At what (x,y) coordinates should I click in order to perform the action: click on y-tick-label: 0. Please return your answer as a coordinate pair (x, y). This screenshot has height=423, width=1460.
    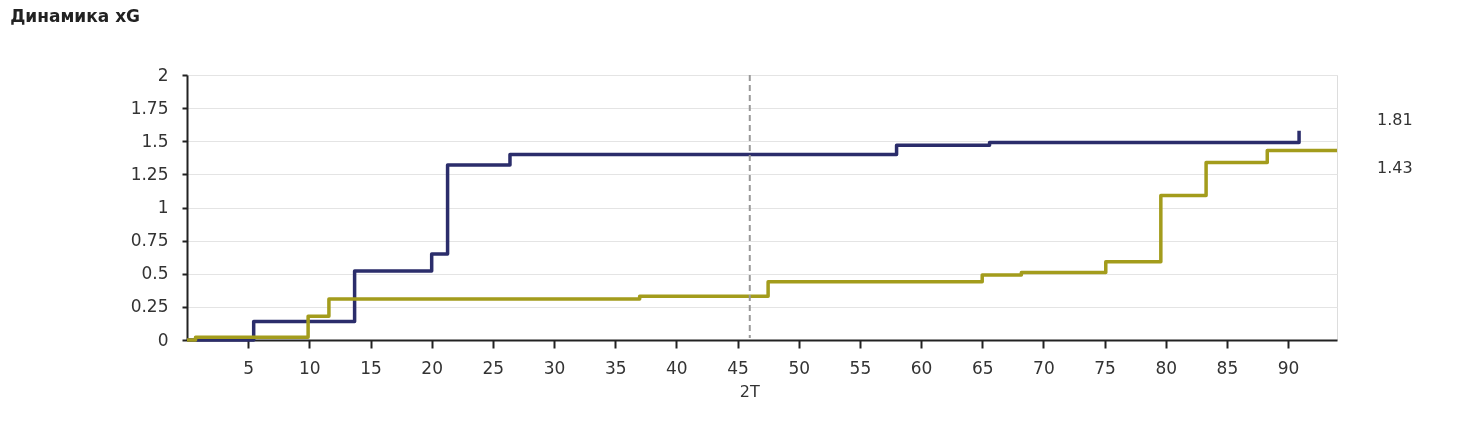
    Looking at the image, I should click on (163, 339).